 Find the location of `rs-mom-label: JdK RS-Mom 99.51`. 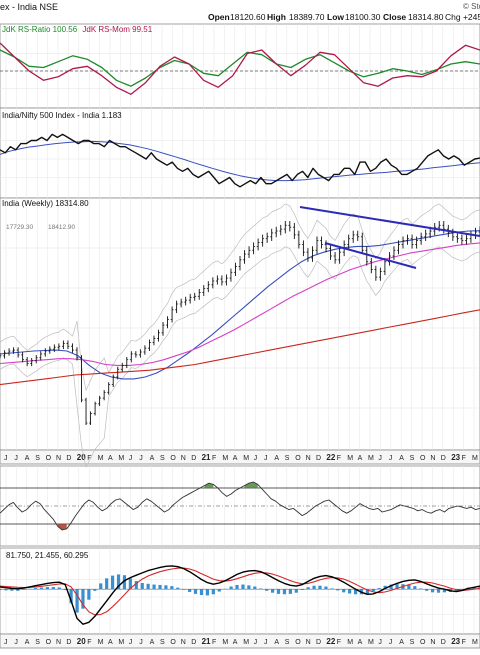

rs-mom-label: JdK RS-Mom 99.51 is located at coordinates (117, 29).